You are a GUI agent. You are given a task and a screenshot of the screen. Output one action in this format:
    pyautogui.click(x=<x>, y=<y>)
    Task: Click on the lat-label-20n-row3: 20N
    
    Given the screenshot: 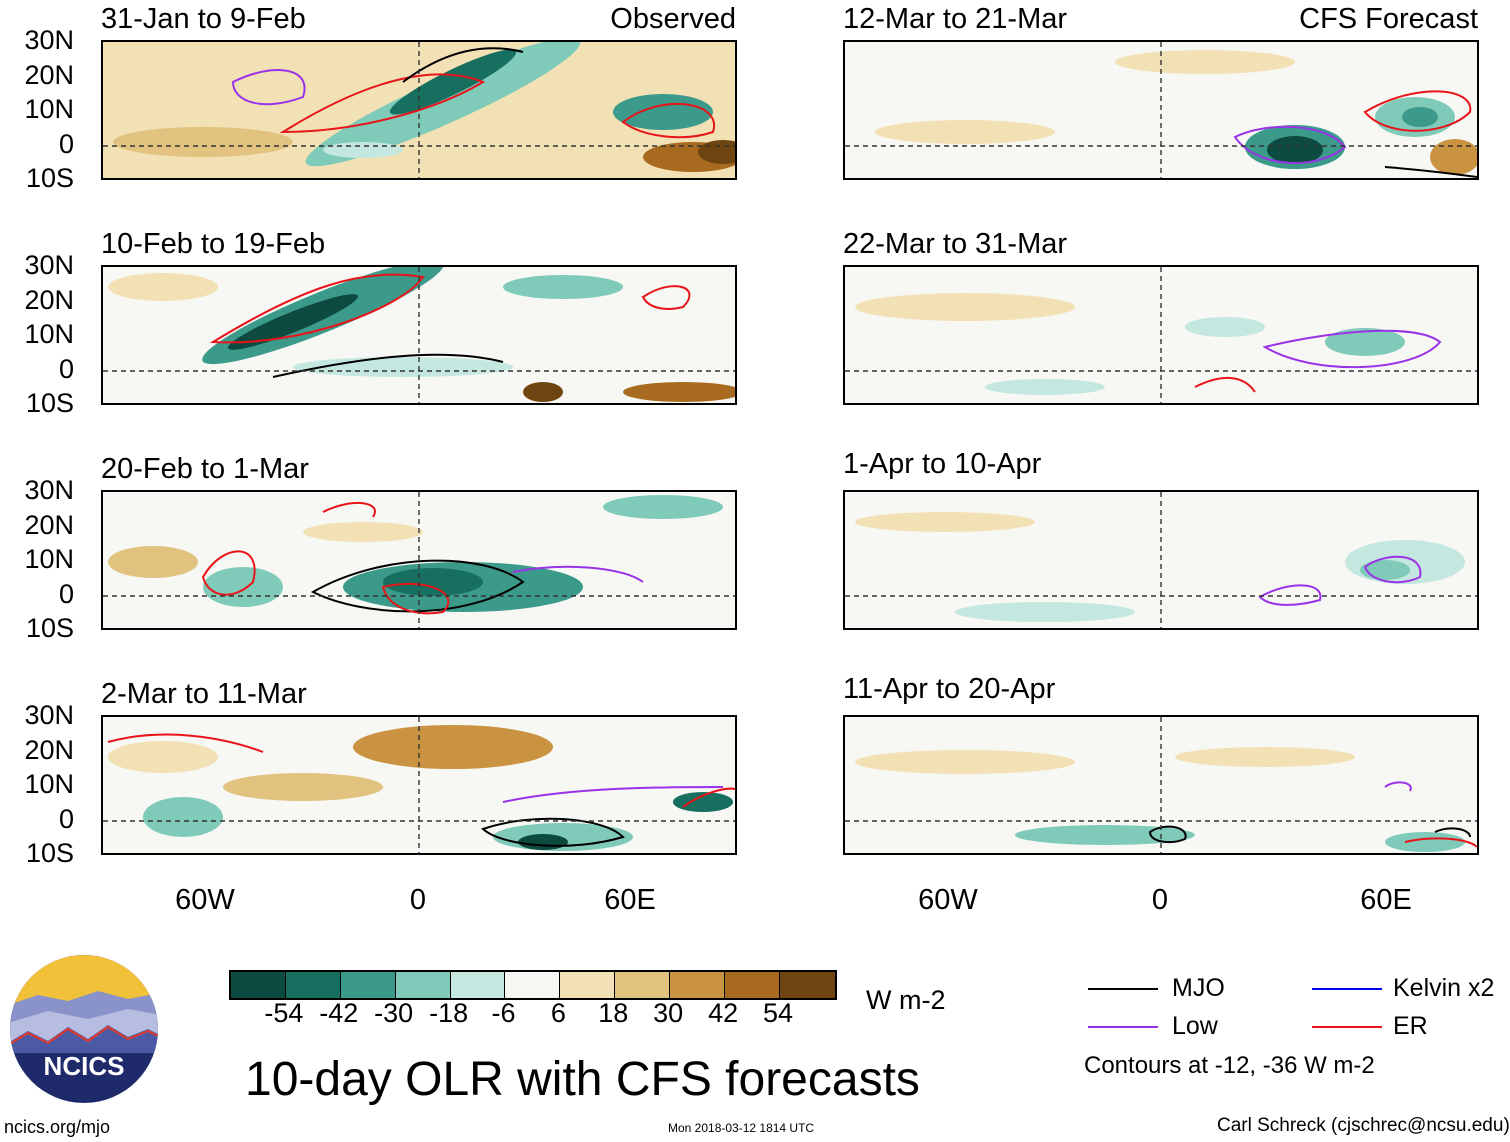 What is the action you would take?
    pyautogui.click(x=49, y=525)
    